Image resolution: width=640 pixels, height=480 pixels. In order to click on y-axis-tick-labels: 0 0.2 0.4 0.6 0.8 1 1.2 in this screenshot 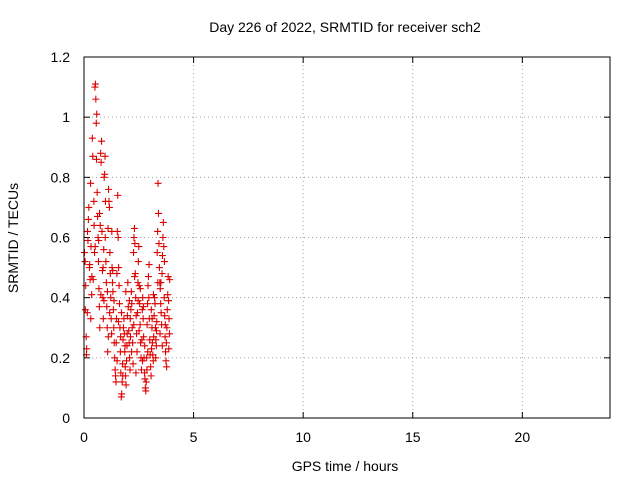, I will do `click(61, 237)`.